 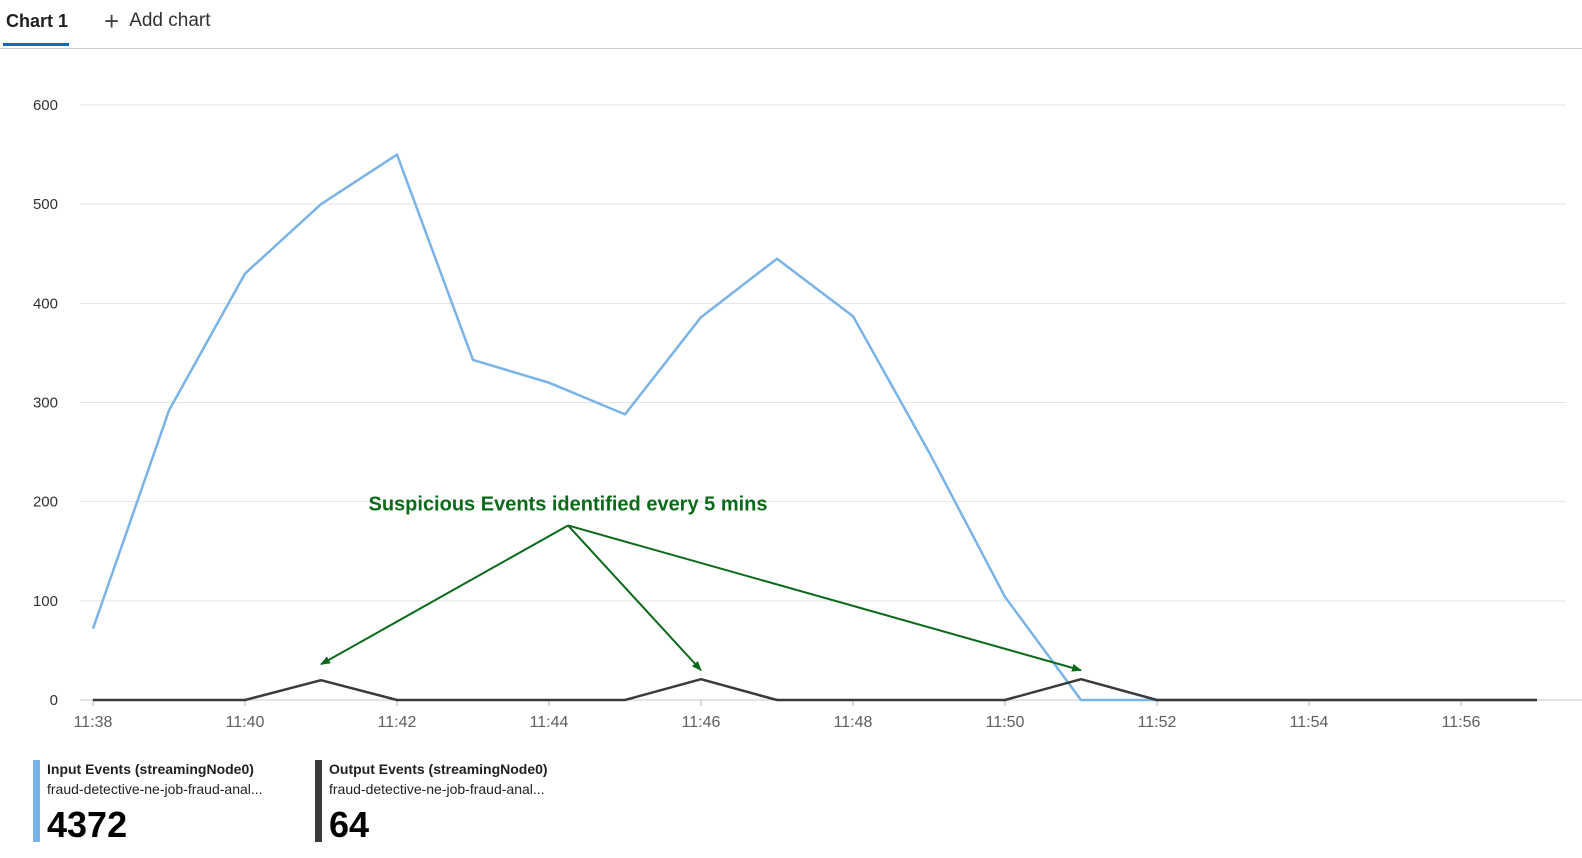 What do you see at coordinates (45, 303) in the screenshot?
I see `y-tick-label: 400` at bounding box center [45, 303].